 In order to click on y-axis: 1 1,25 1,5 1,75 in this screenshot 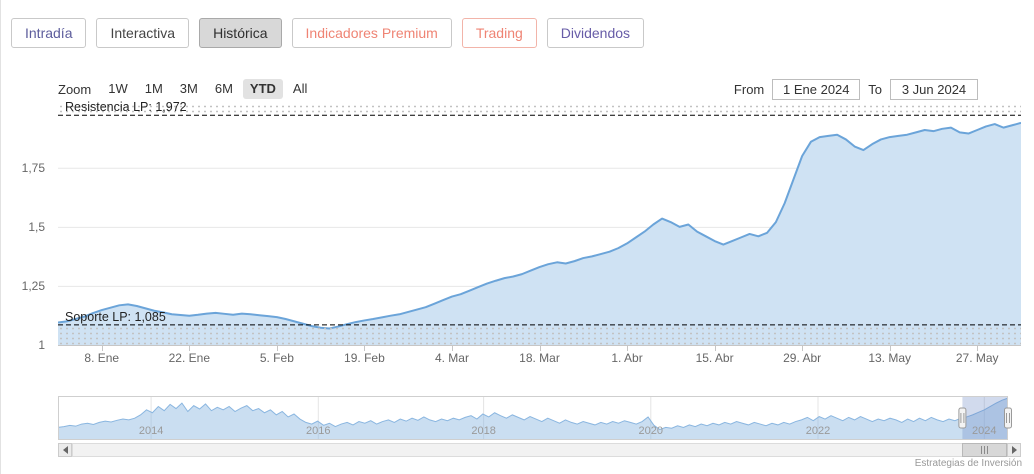, I will do `click(26, 228)`.